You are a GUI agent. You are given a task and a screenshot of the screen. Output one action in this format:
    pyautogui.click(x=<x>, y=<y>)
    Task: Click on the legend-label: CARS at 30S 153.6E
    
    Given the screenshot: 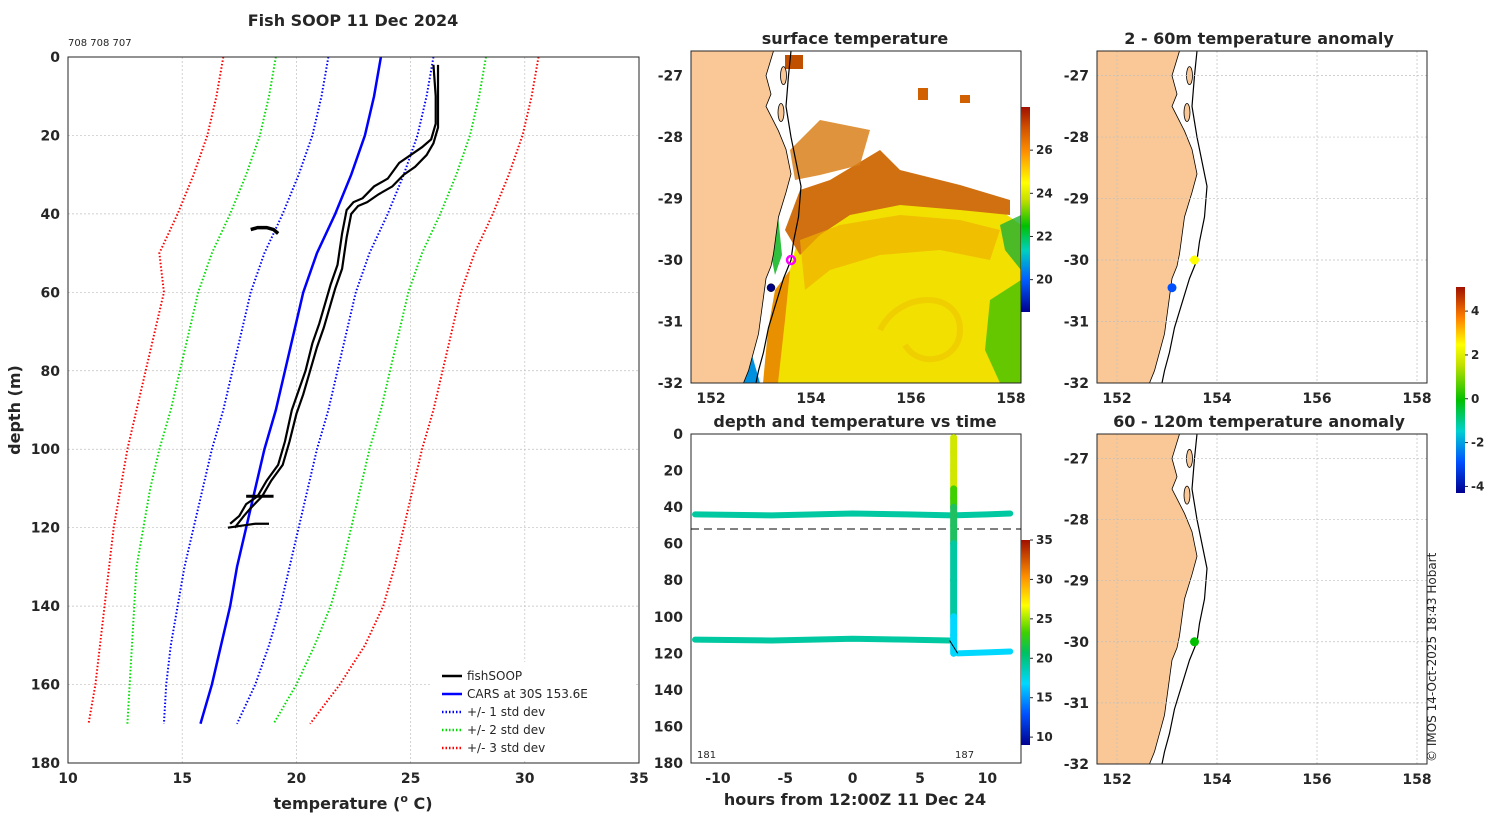 What is the action you would take?
    pyautogui.click(x=527, y=694)
    